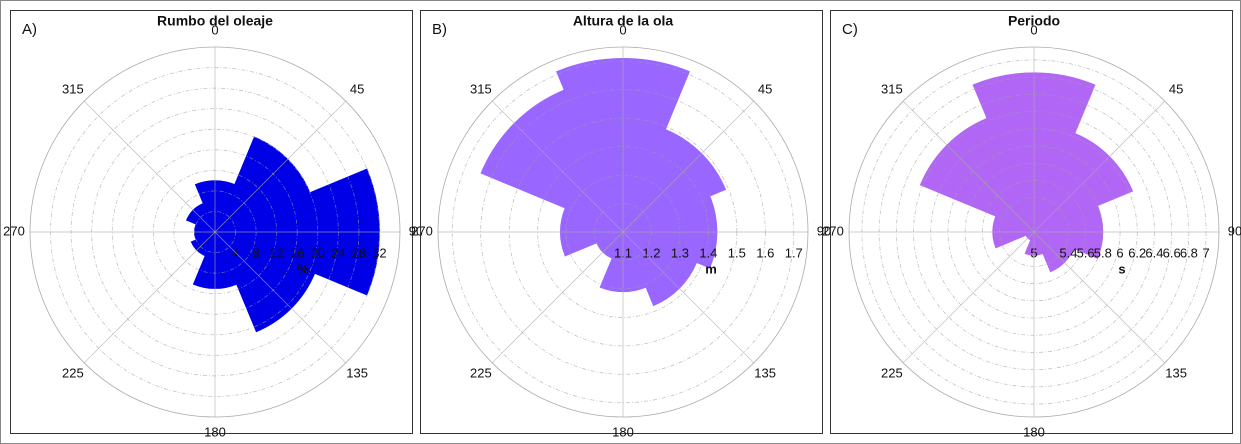 The height and width of the screenshot is (444, 1241). Describe the element at coordinates (1086, 252) in the screenshot. I see `r-tick-label: 5.6` at that location.